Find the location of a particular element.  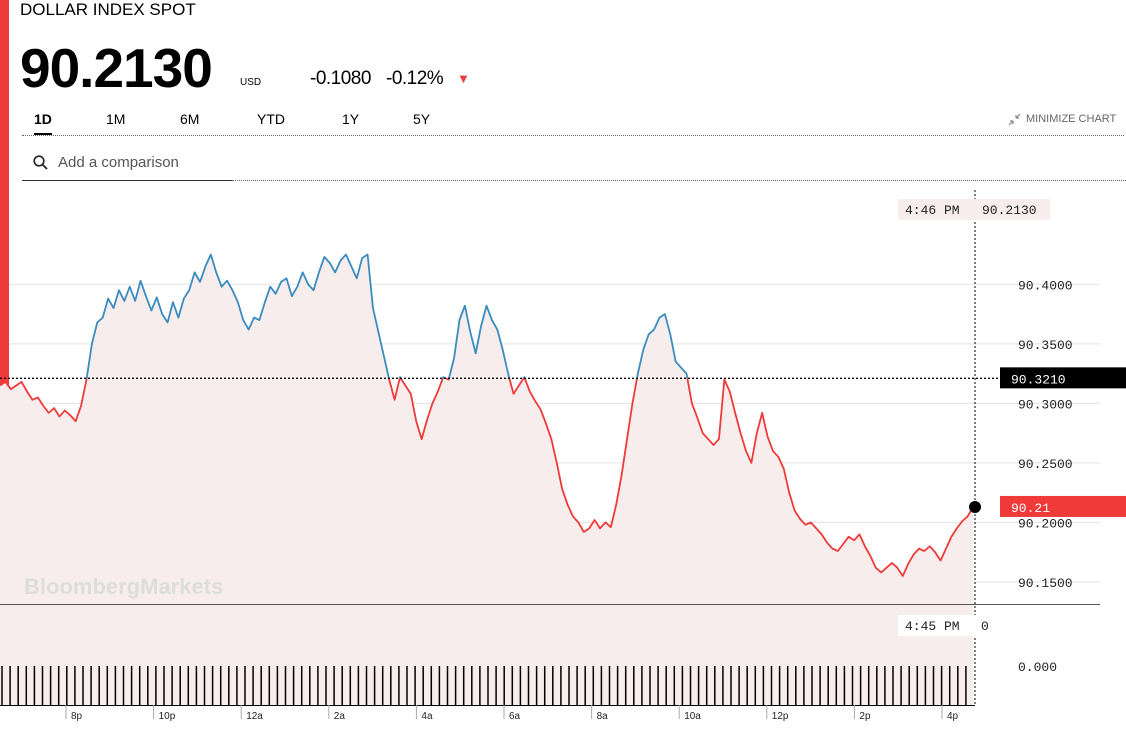

page-title: DOLLAR INDEX SPOT is located at coordinates (108, 9).